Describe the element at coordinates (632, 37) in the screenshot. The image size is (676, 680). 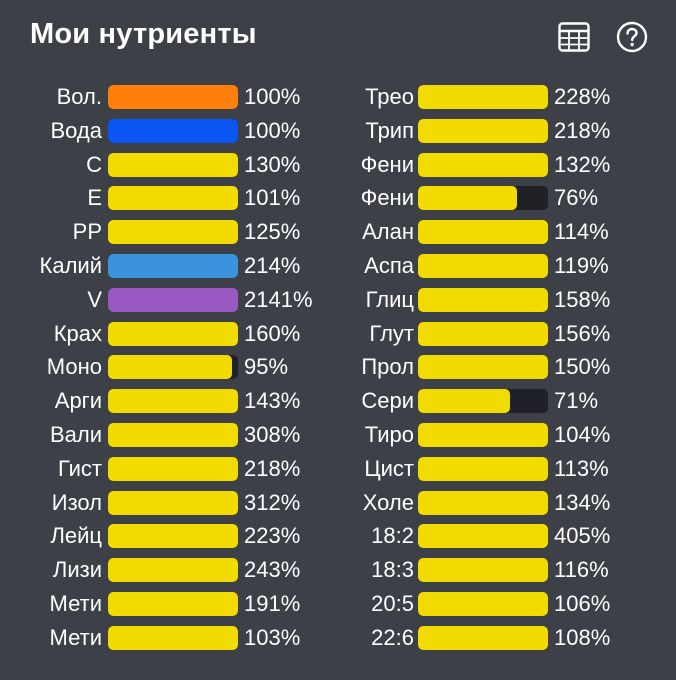
I see `help-button` at that location.